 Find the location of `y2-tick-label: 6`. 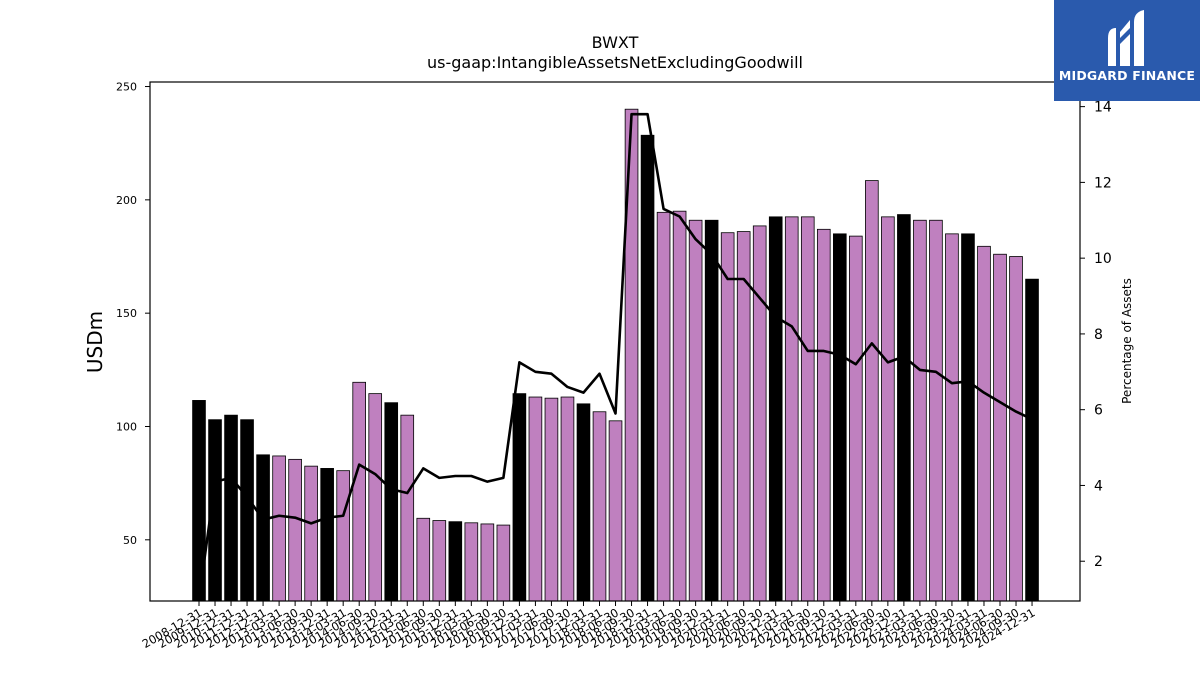

y2-tick-label: 6 is located at coordinates (1098, 411).